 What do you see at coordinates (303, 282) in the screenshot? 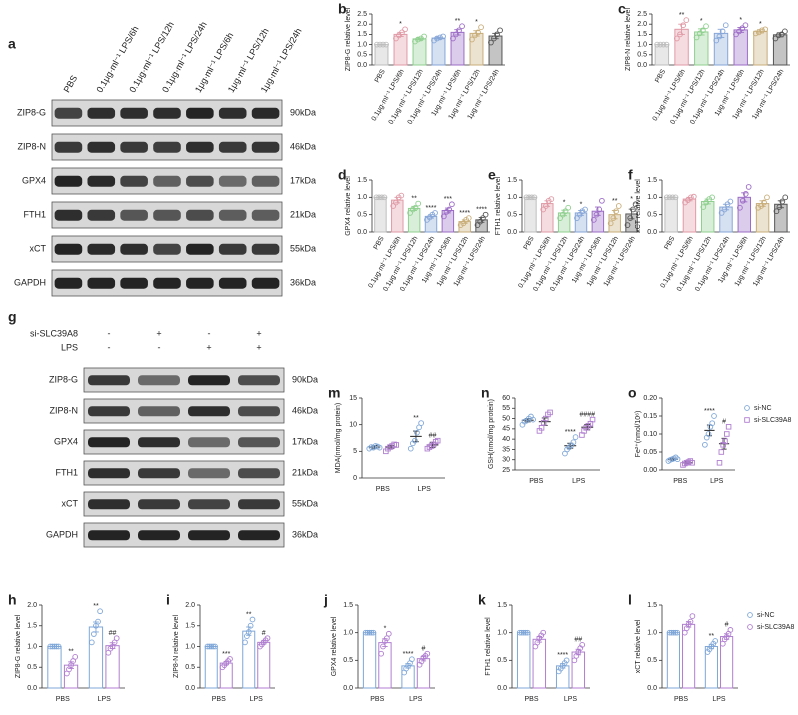
I see `size-label: 36kDa` at bounding box center [303, 282].